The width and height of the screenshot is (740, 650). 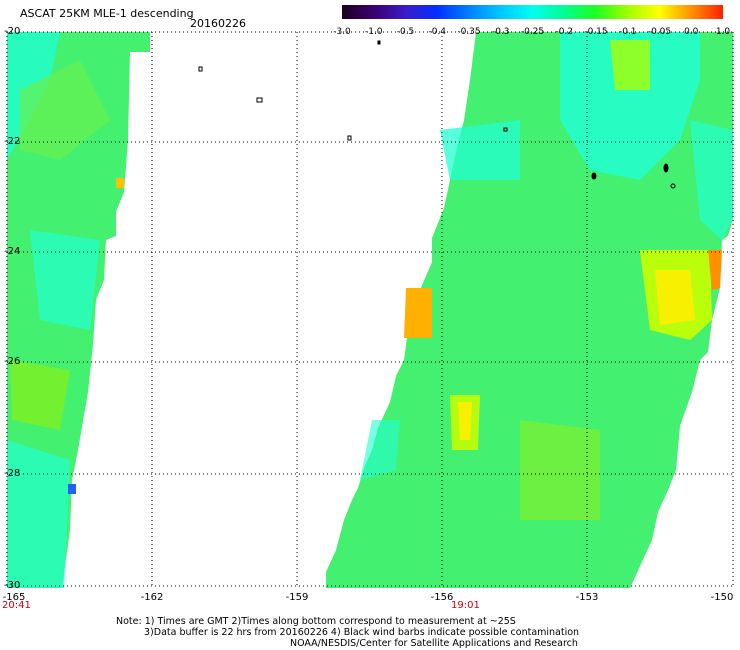 I want to click on time-label-center: 19:01, so click(x=465, y=605).